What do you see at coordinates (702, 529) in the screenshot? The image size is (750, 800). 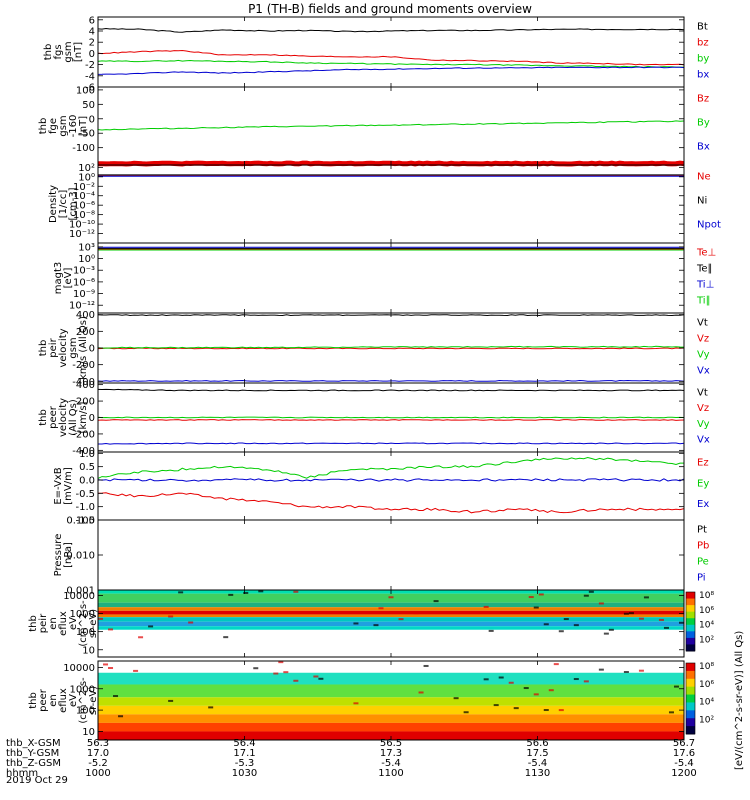 I see `legend-Pt: Pt` at bounding box center [702, 529].